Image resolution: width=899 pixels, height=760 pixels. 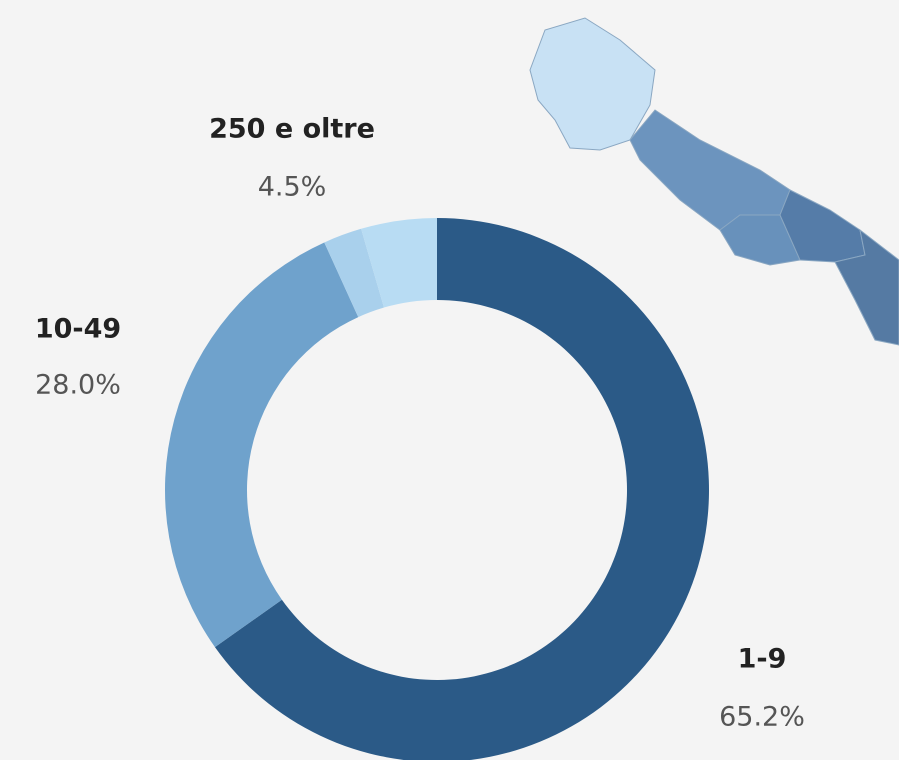 What do you see at coordinates (762, 717) in the screenshot?
I see `value-label: 65.2%` at bounding box center [762, 717].